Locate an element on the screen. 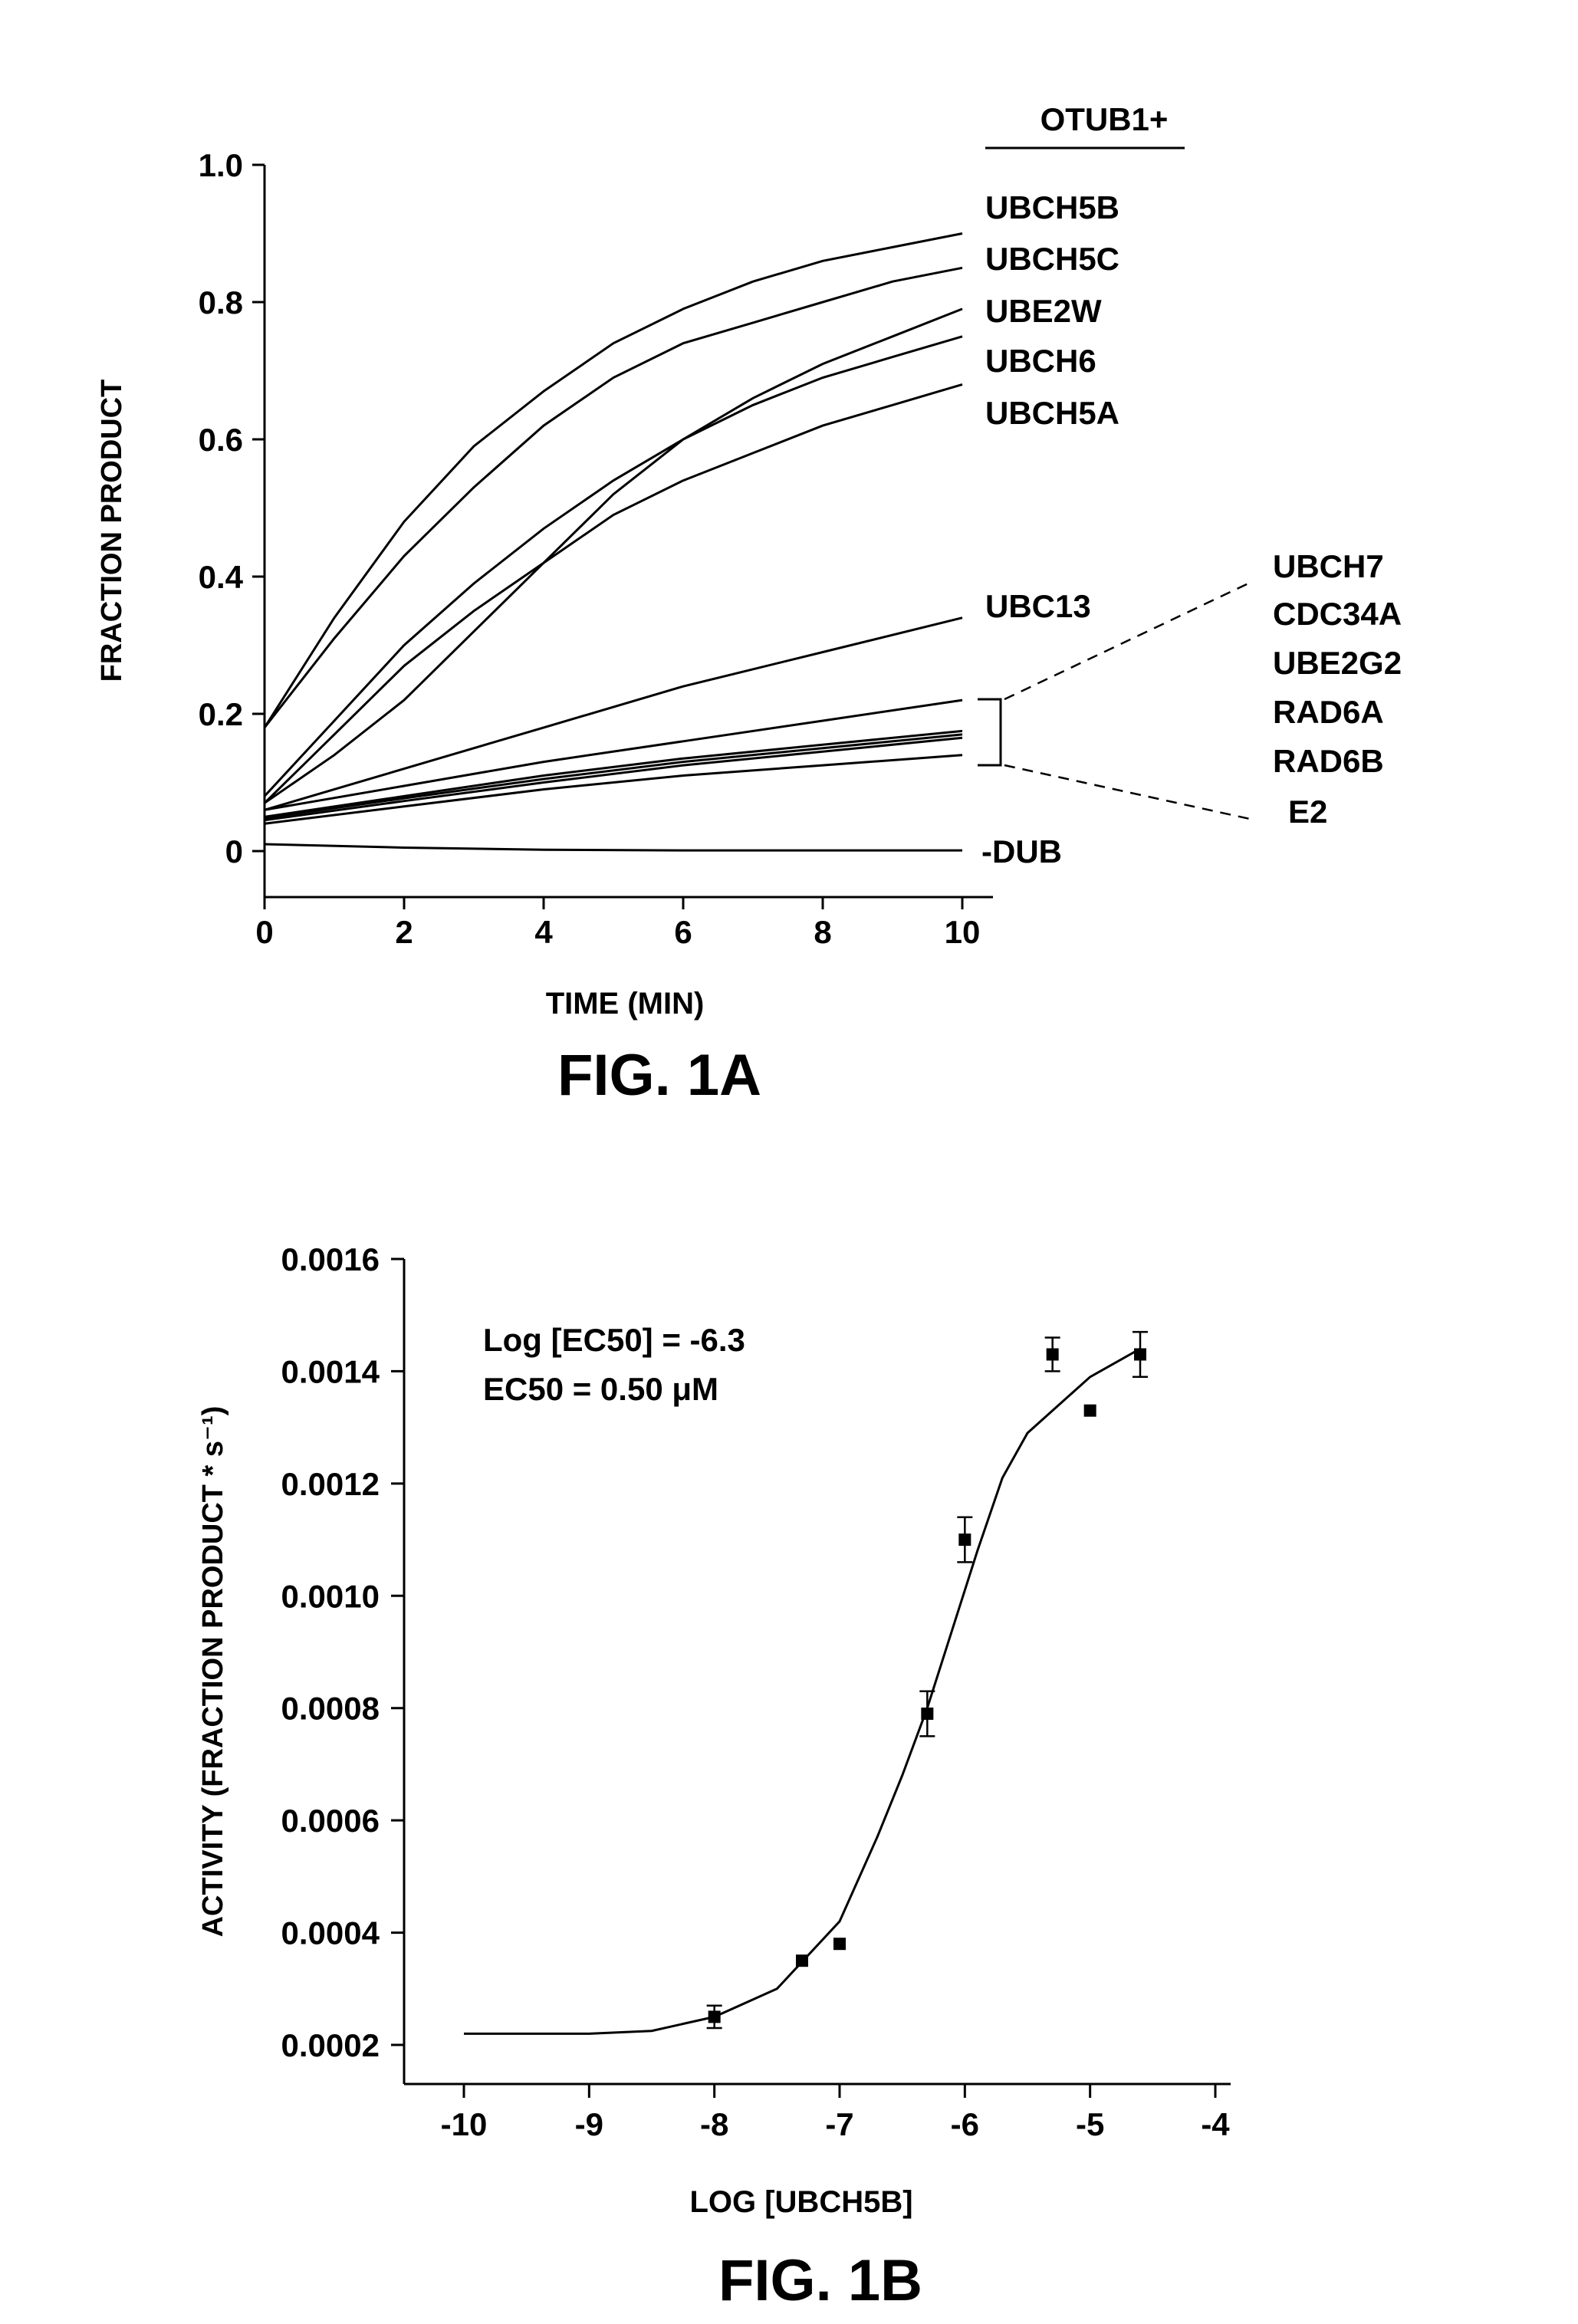  y-tick-label-b: 0.0012 is located at coordinates (330, 1484).